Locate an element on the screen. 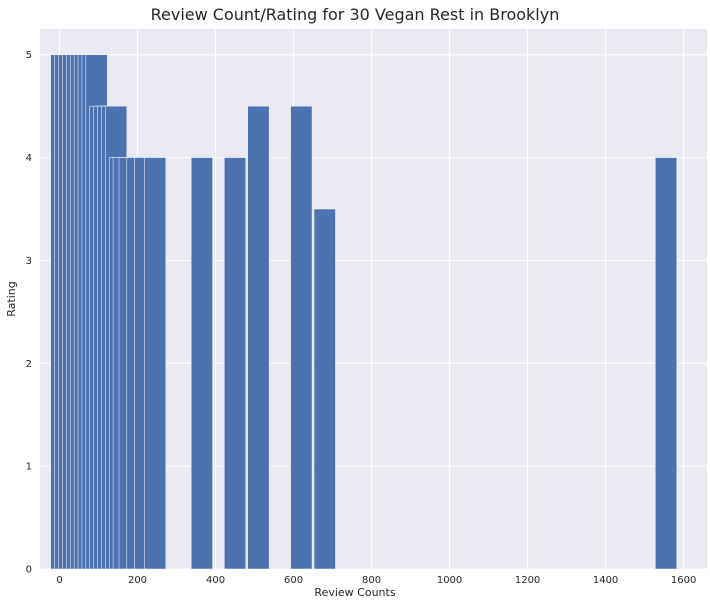 This screenshot has height=606, width=710. x-tick-label: 600 is located at coordinates (293, 580).